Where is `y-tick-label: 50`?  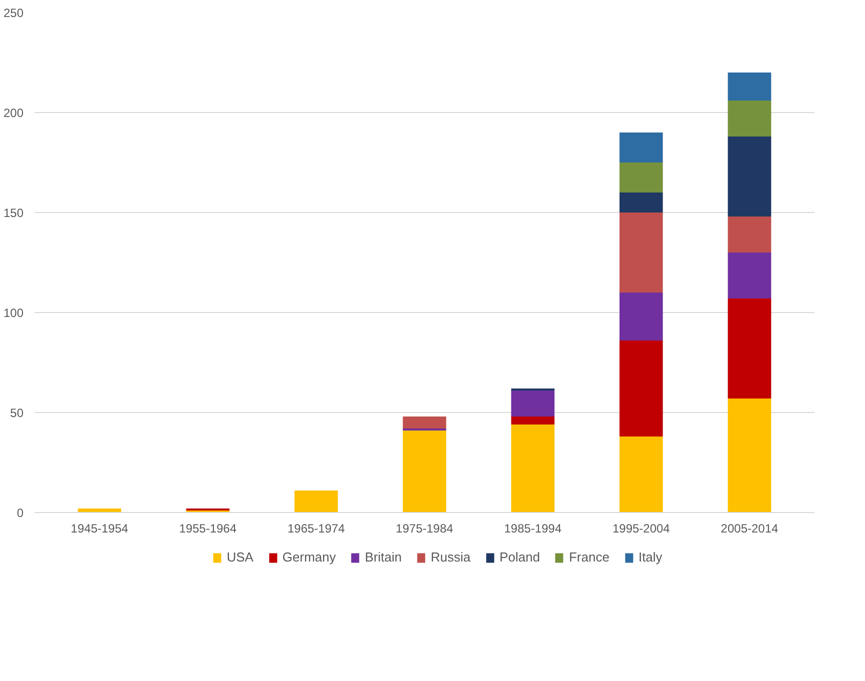 y-tick-label: 50 is located at coordinates (17, 413).